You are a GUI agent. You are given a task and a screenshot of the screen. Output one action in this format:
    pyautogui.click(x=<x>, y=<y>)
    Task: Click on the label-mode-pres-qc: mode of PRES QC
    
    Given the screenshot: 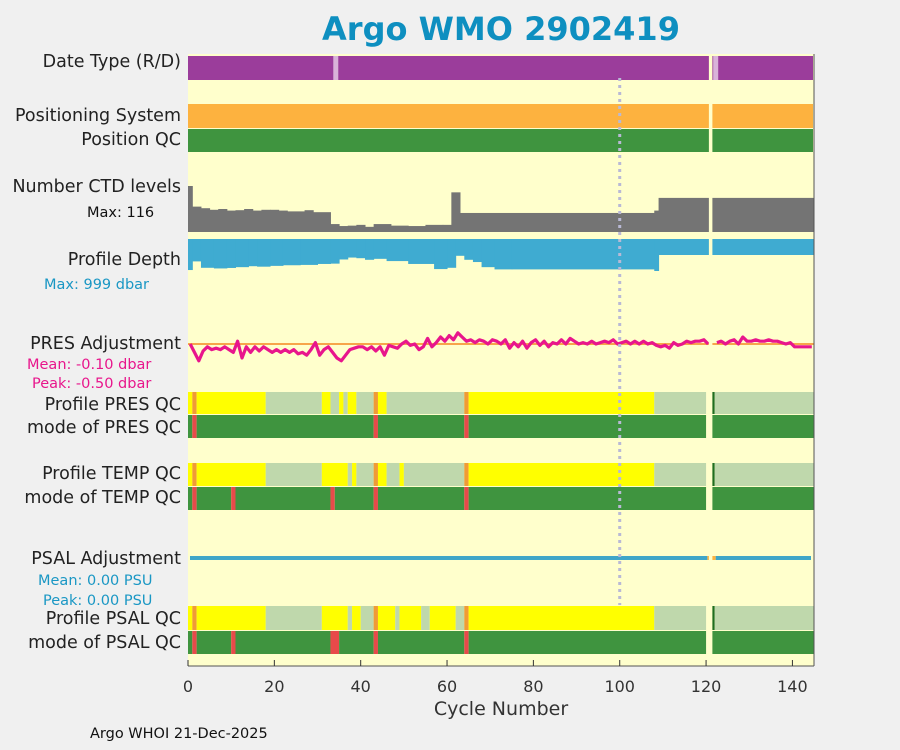 What is the action you would take?
    pyautogui.click(x=103, y=428)
    